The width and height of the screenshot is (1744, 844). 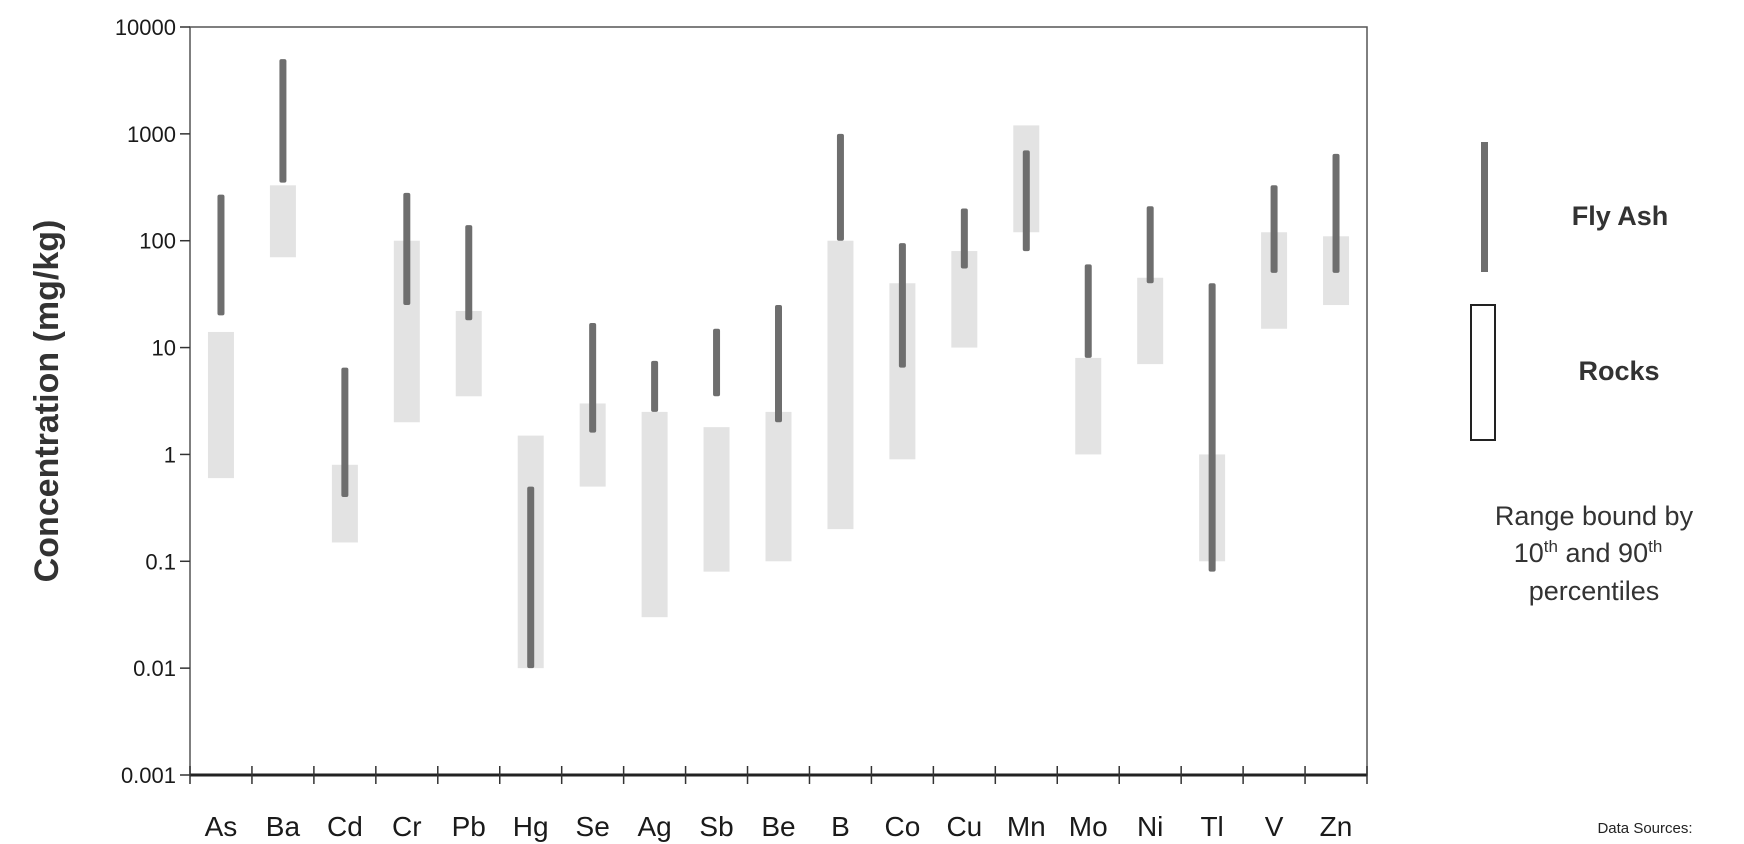 I want to click on data-sources-label: Data Sources:, so click(x=1644, y=828).